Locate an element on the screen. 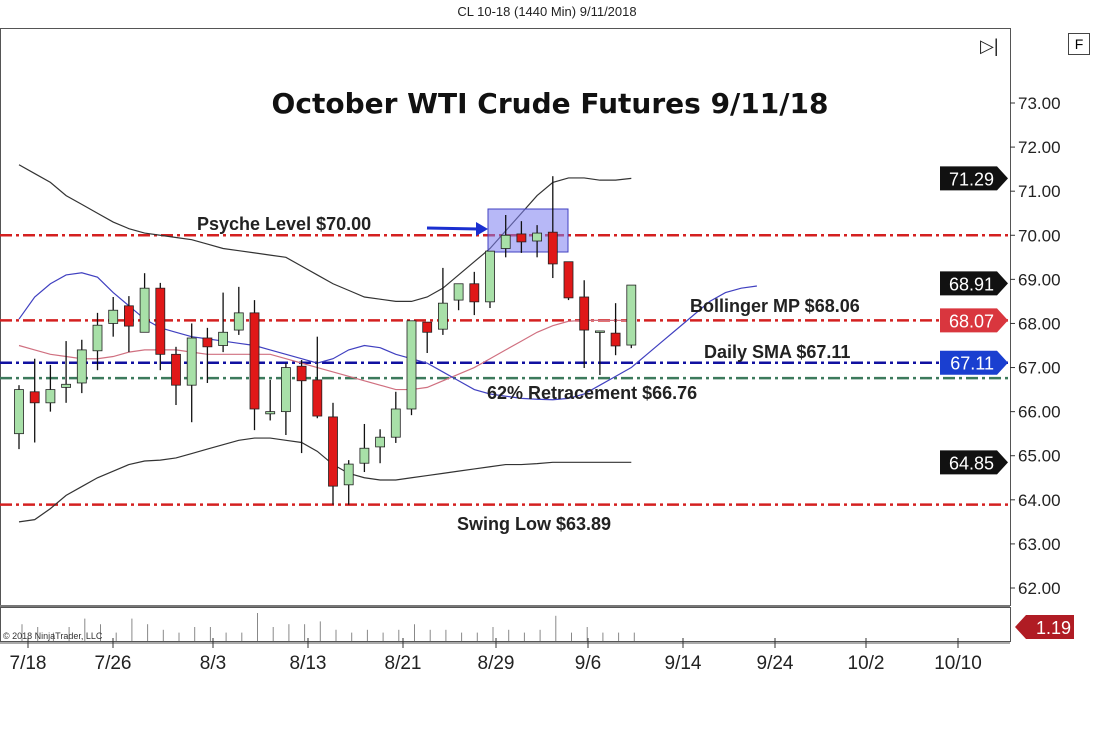 The image size is (1094, 729). level-label: Psyche Level $70.00 is located at coordinates (284, 224).